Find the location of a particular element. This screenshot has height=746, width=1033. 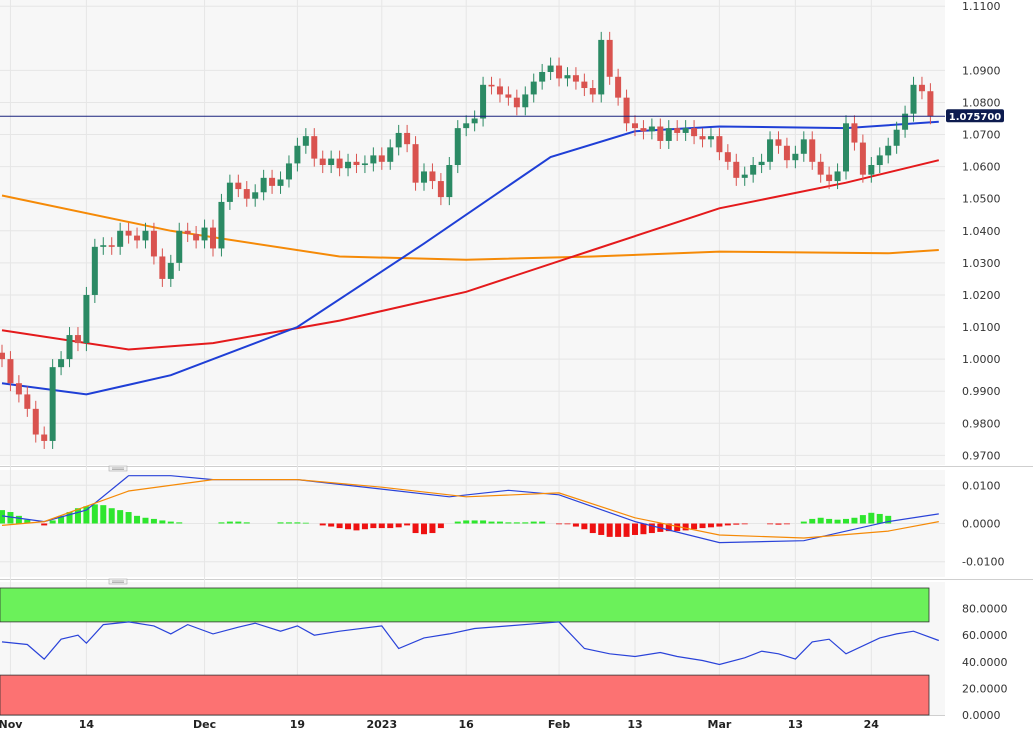

x-tick-label: Dec is located at coordinates (204, 724).